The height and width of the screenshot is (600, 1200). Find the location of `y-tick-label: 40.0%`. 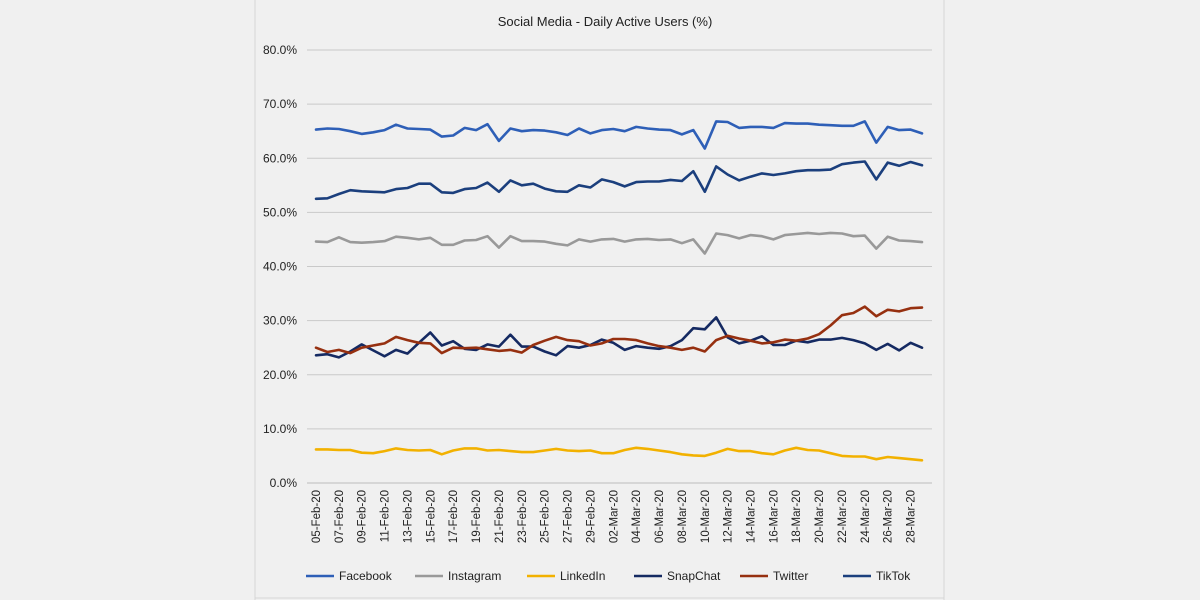

y-tick-label: 40.0% is located at coordinates (280, 267).